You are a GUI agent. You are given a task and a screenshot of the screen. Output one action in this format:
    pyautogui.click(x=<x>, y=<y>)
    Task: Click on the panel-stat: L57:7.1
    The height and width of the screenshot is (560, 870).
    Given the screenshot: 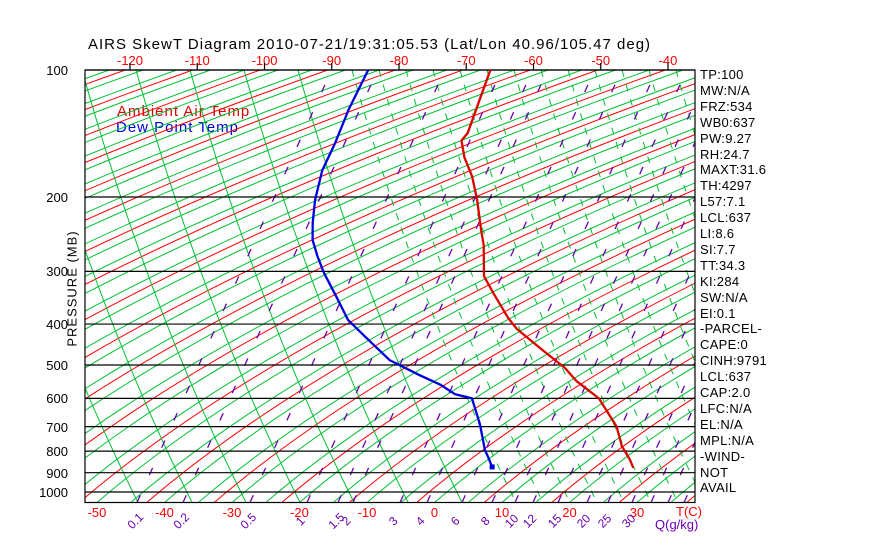 What is the action you would take?
    pyautogui.click(x=723, y=202)
    